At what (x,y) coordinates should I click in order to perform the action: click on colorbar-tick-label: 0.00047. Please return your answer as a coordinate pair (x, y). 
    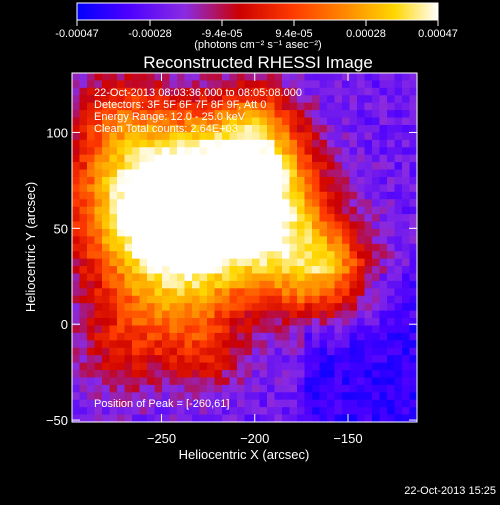
    Looking at the image, I should click on (438, 34).